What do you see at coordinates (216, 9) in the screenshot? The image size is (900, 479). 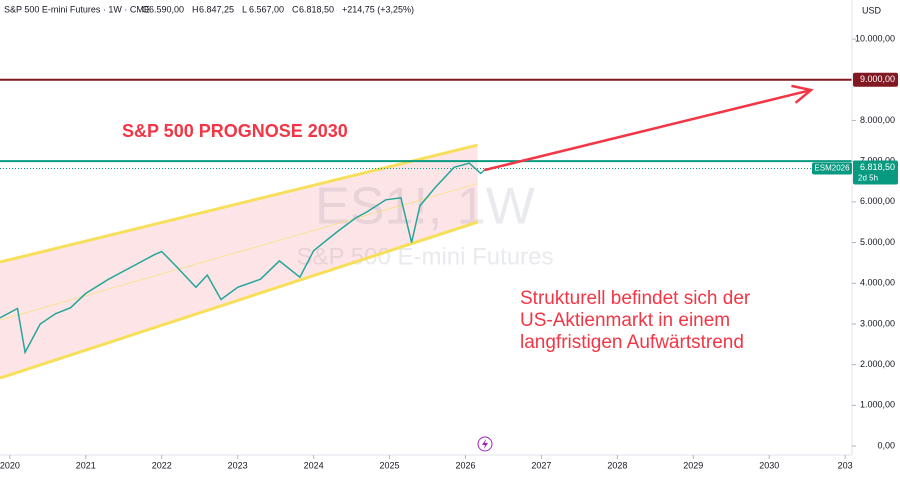 I see `ohlc-value: 6.847,25` at bounding box center [216, 9].